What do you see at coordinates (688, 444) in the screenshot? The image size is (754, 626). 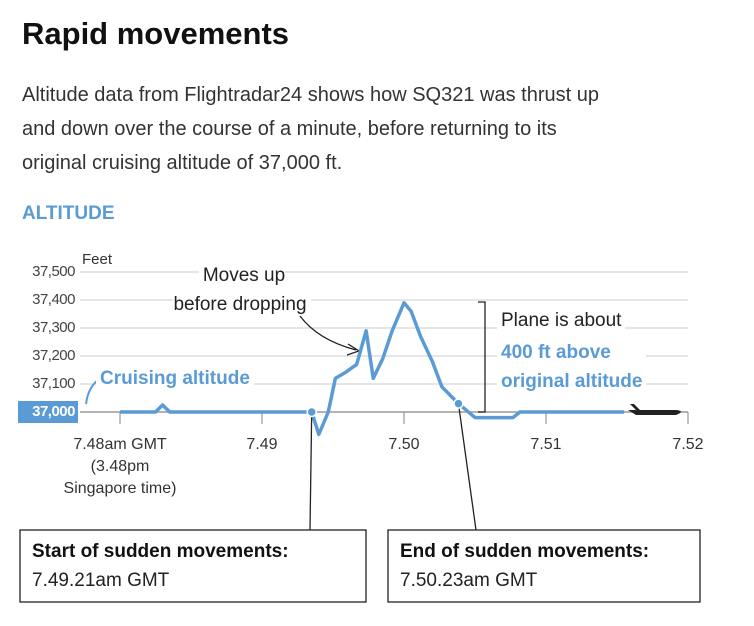 I see `x-tick-label: 7.52` at bounding box center [688, 444].